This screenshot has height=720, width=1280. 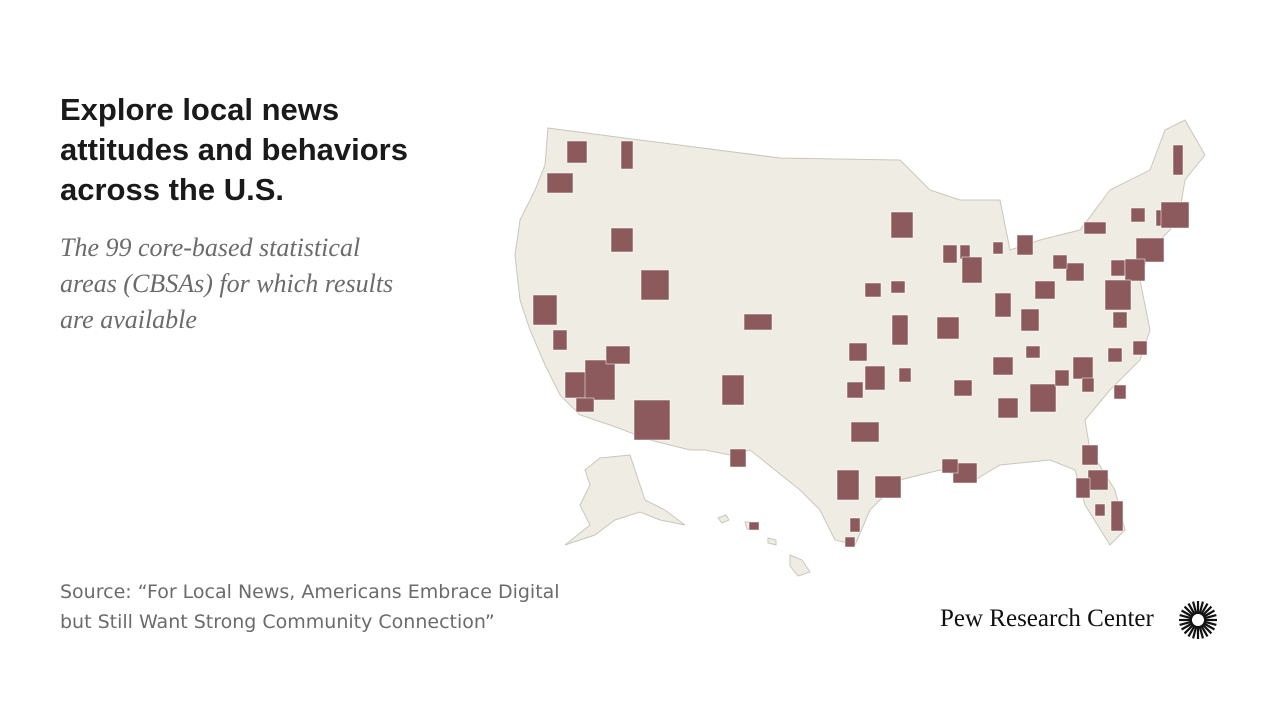 What do you see at coordinates (1047, 618) in the screenshot?
I see `logo-text: Pew Research Center` at bounding box center [1047, 618].